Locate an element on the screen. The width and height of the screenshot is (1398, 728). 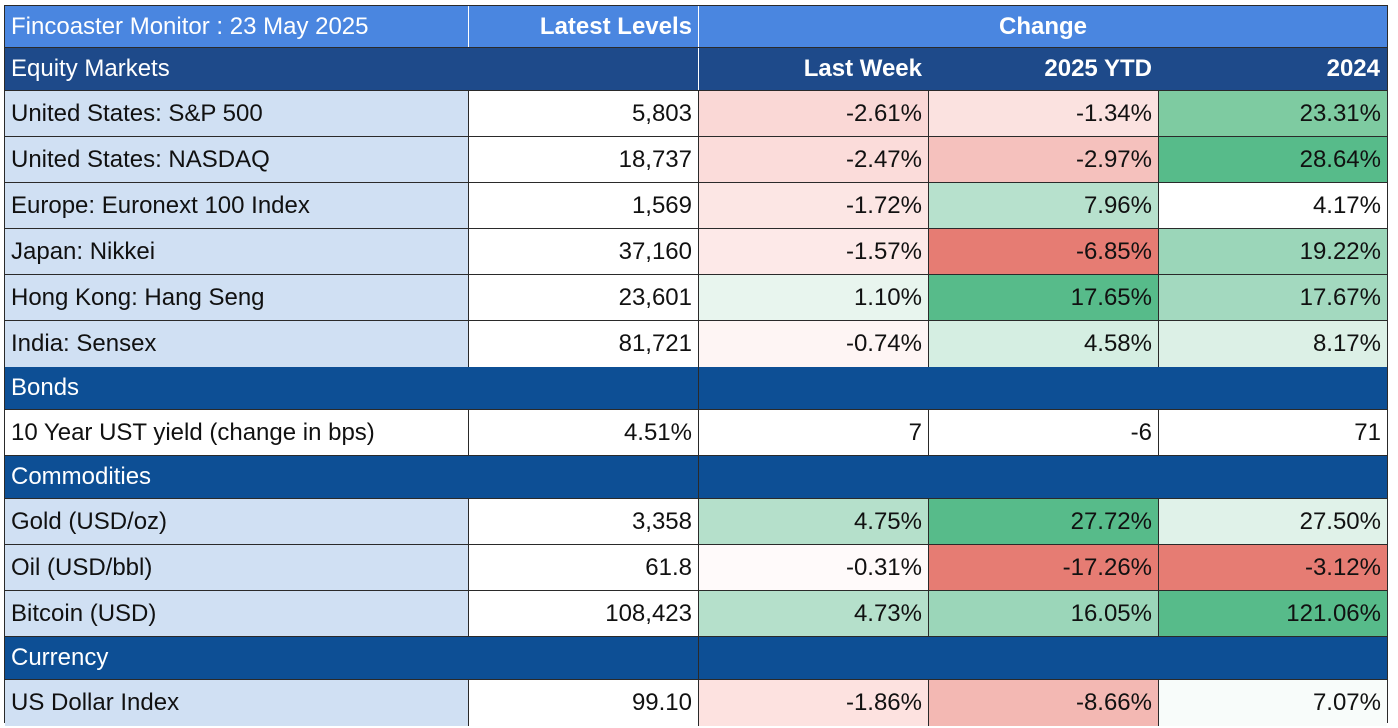
row-name: Japan: Nikkei is located at coordinates (237, 251).